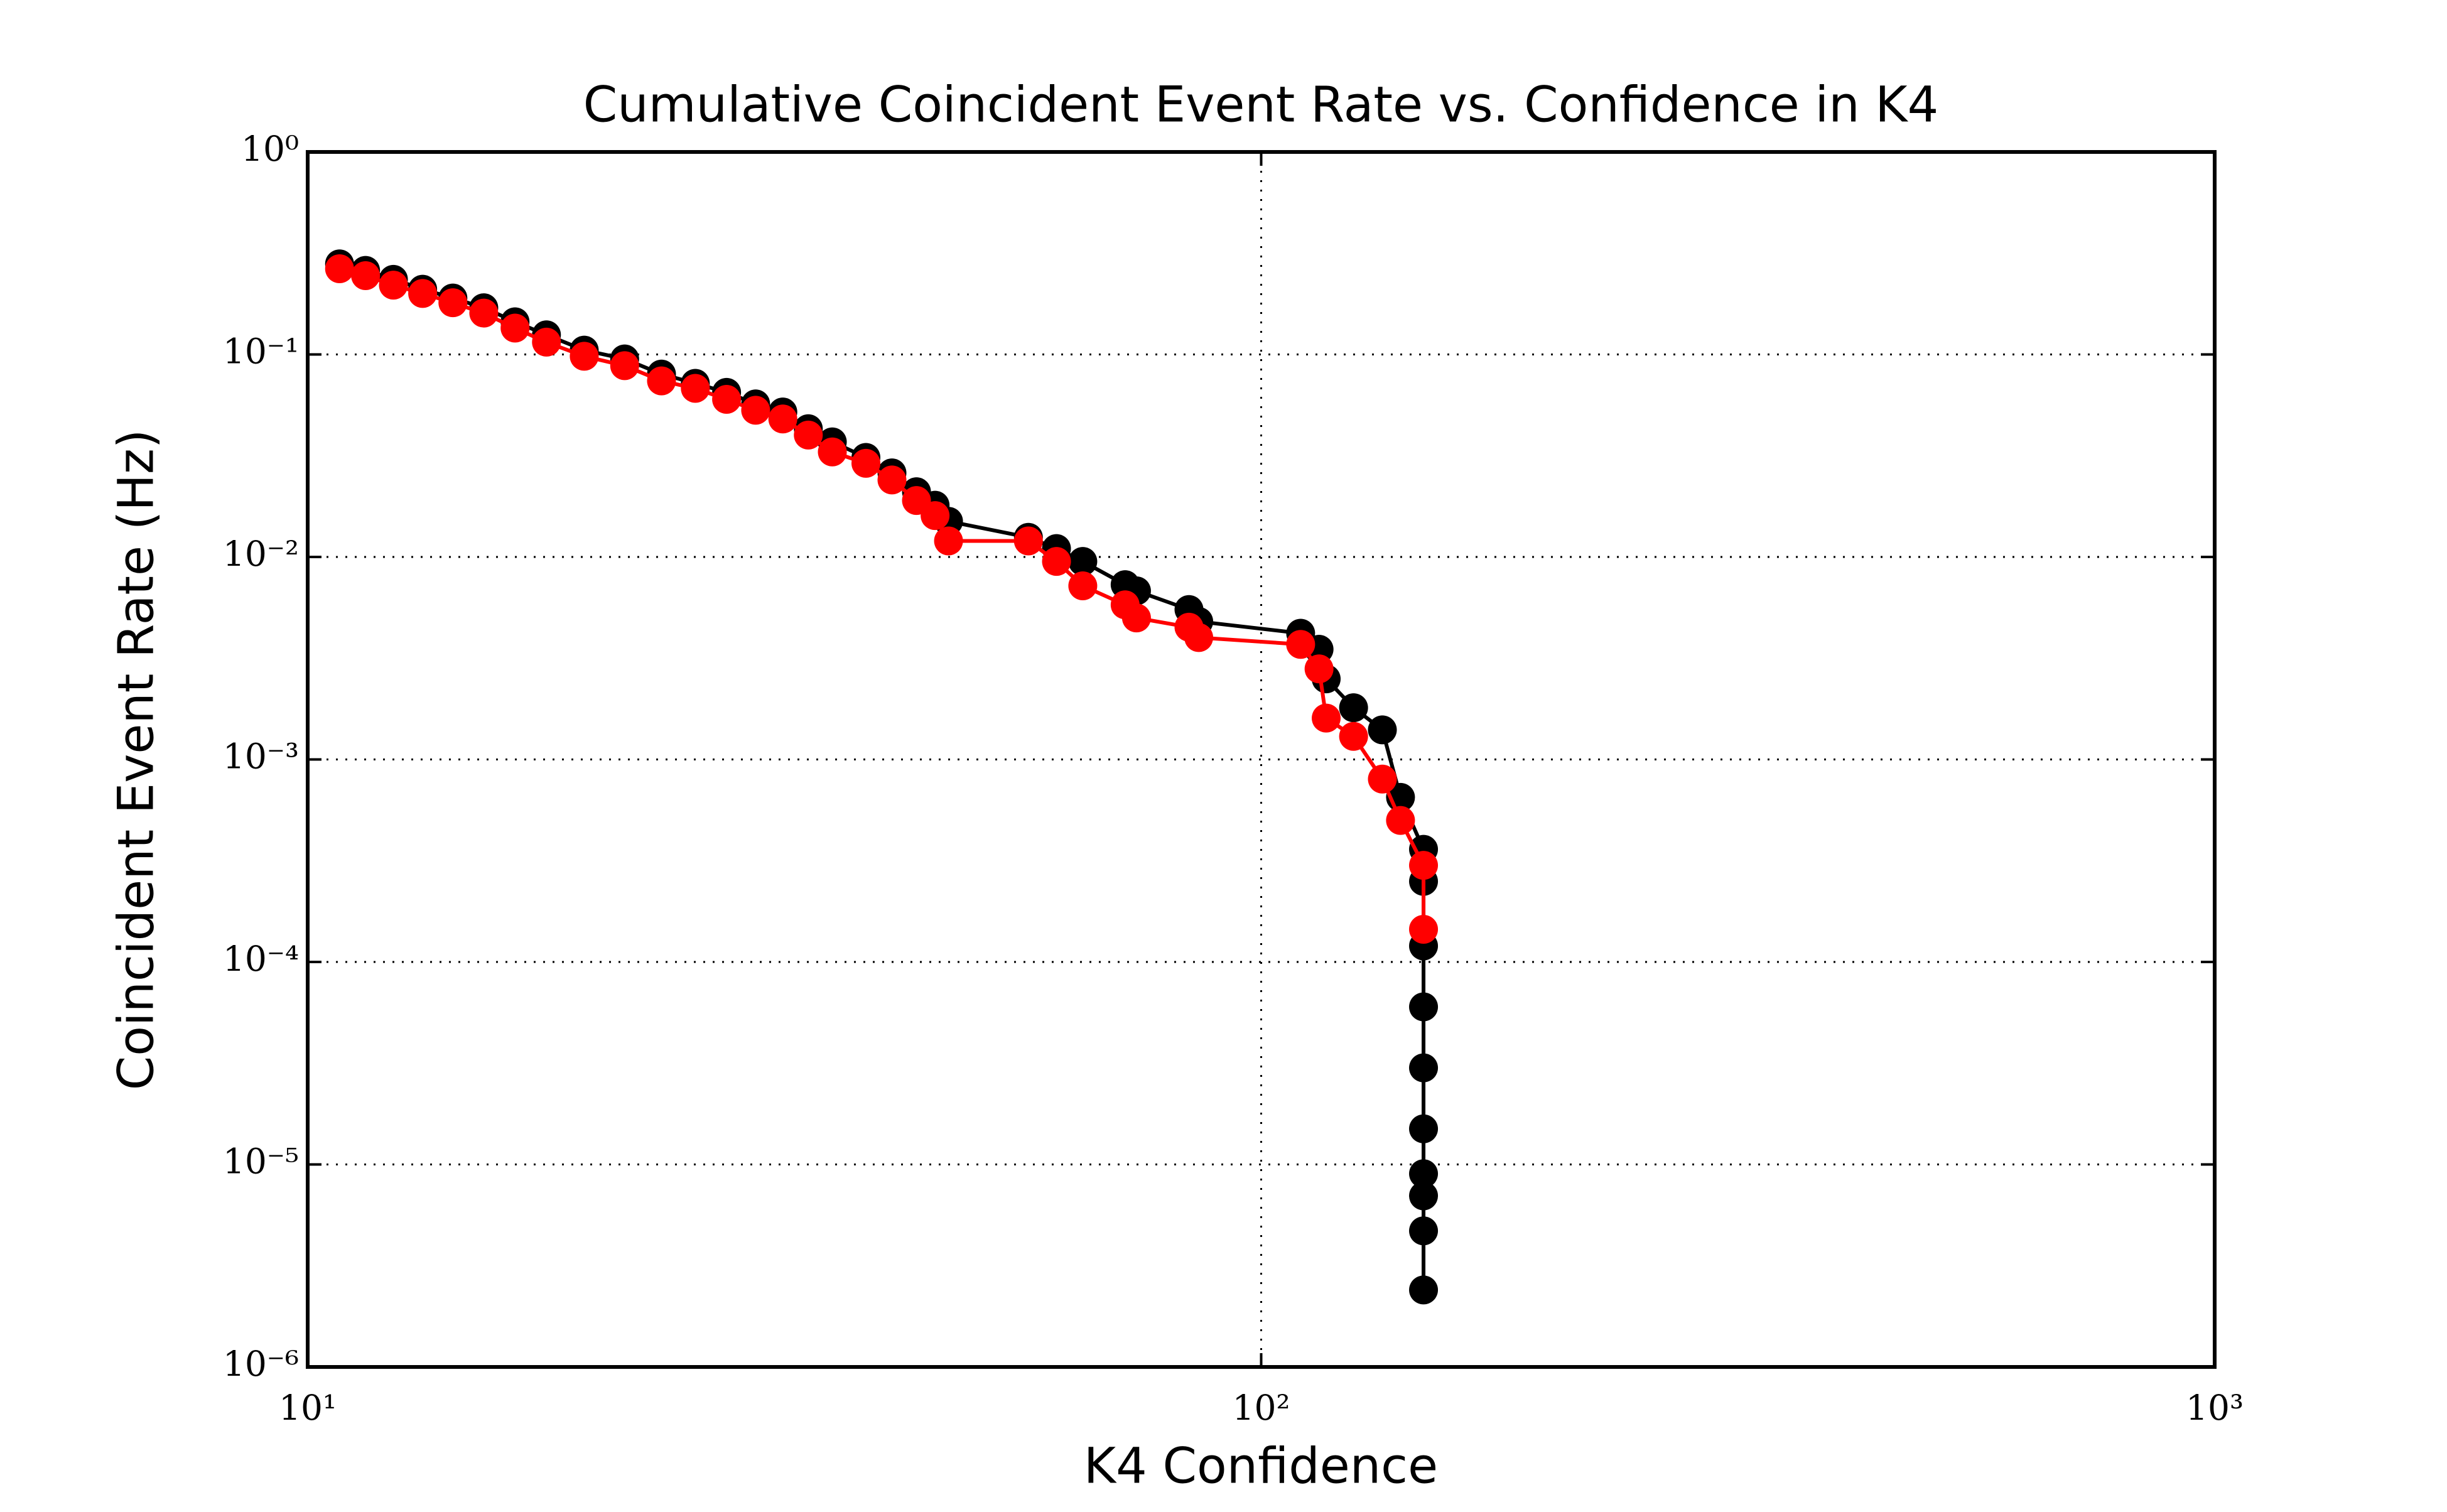  Describe the element at coordinates (1261, 1466) in the screenshot. I see `x-axis-label: K4 Confidence` at that location.